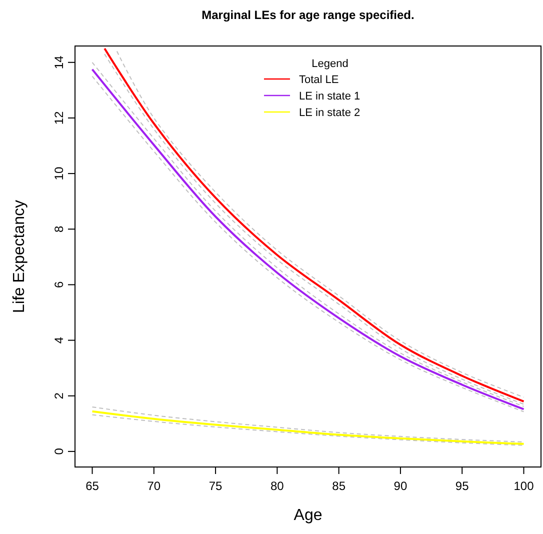  Describe the element at coordinates (215, 486) in the screenshot. I see `x-tick-label: 75` at that location.